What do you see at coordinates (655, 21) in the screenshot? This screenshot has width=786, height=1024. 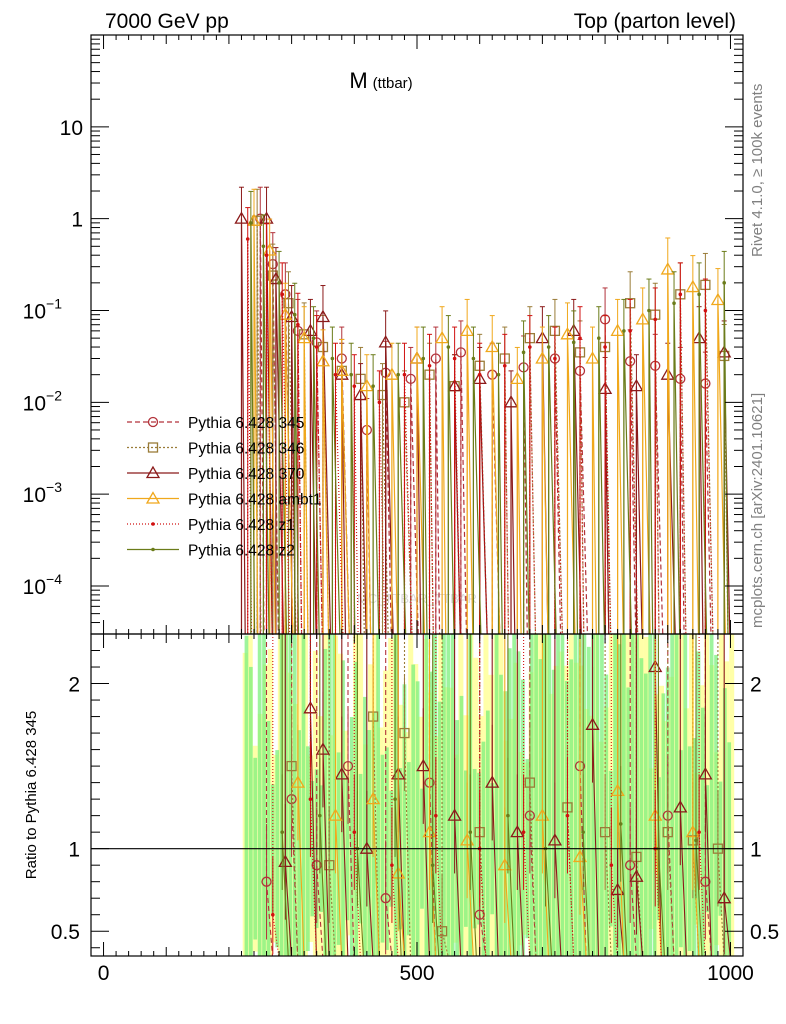 I see `header-right: Top (parton level)` at bounding box center [655, 21].